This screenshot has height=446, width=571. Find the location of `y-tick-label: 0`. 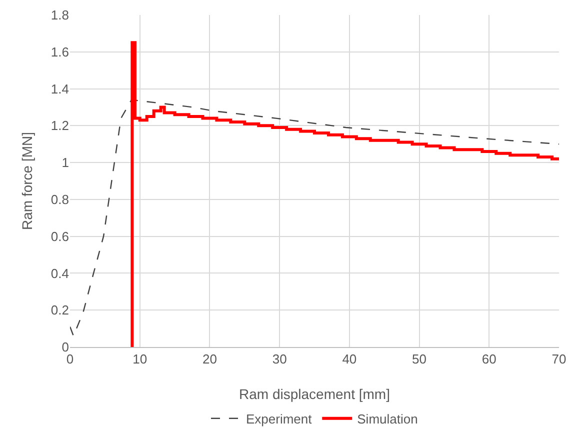

y-tick-label: 0 is located at coordinates (65, 347).